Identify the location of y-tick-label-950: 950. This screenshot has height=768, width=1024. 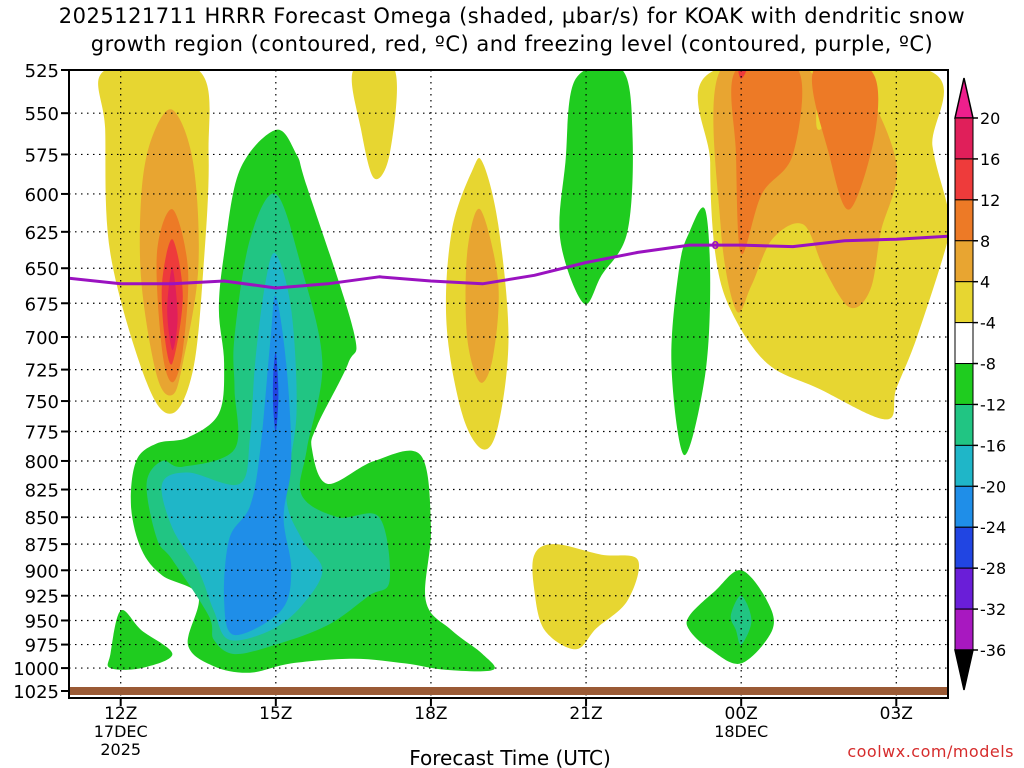
(42, 621).